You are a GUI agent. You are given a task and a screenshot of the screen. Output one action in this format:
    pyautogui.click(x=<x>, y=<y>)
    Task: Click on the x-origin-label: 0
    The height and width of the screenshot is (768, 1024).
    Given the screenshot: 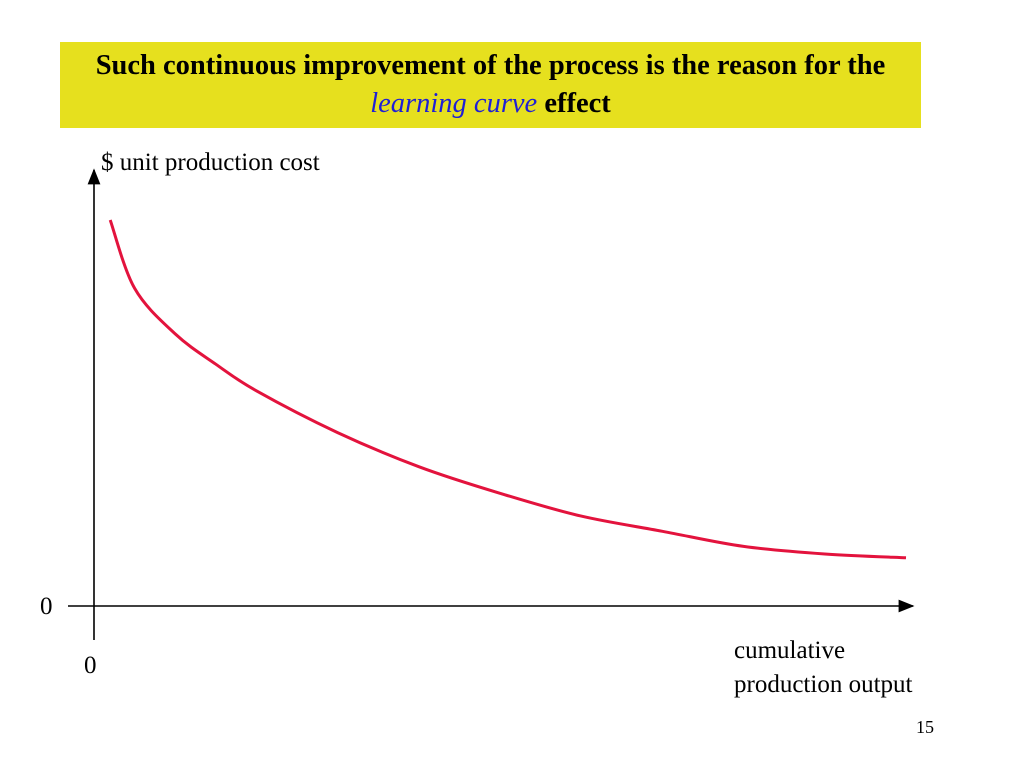 What is the action you would take?
    pyautogui.click(x=90, y=665)
    